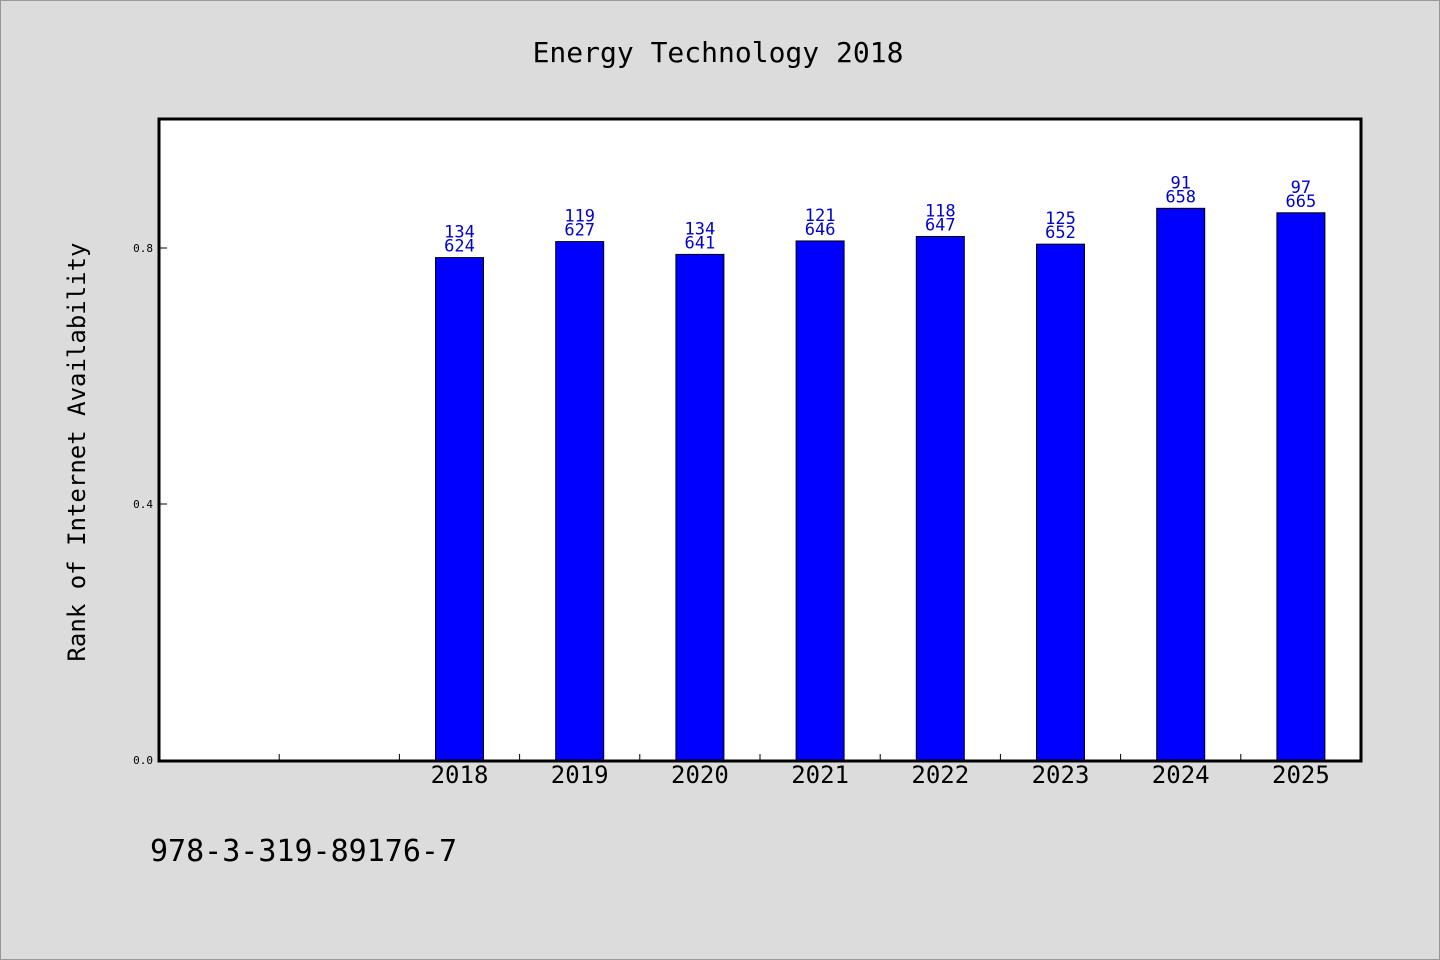  Describe the element at coordinates (820, 216) in the screenshot. I see `bar-data-label: 121` at that location.